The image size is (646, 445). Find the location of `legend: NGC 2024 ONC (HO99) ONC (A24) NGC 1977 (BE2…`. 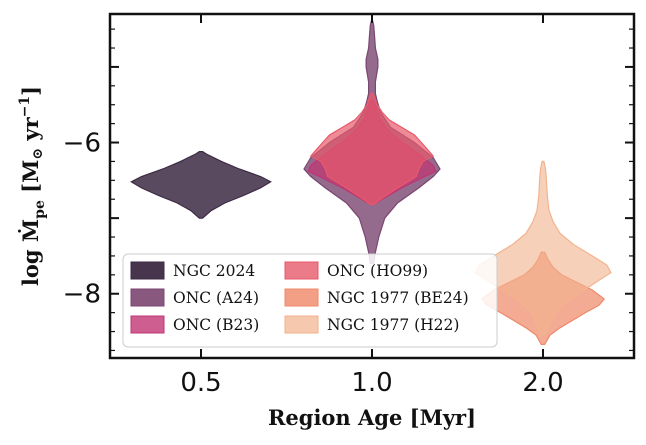

legend: NGC 2024 ONC (HO99) ONC (A24) NGC 1977 (BE2… is located at coordinates (310, 300).